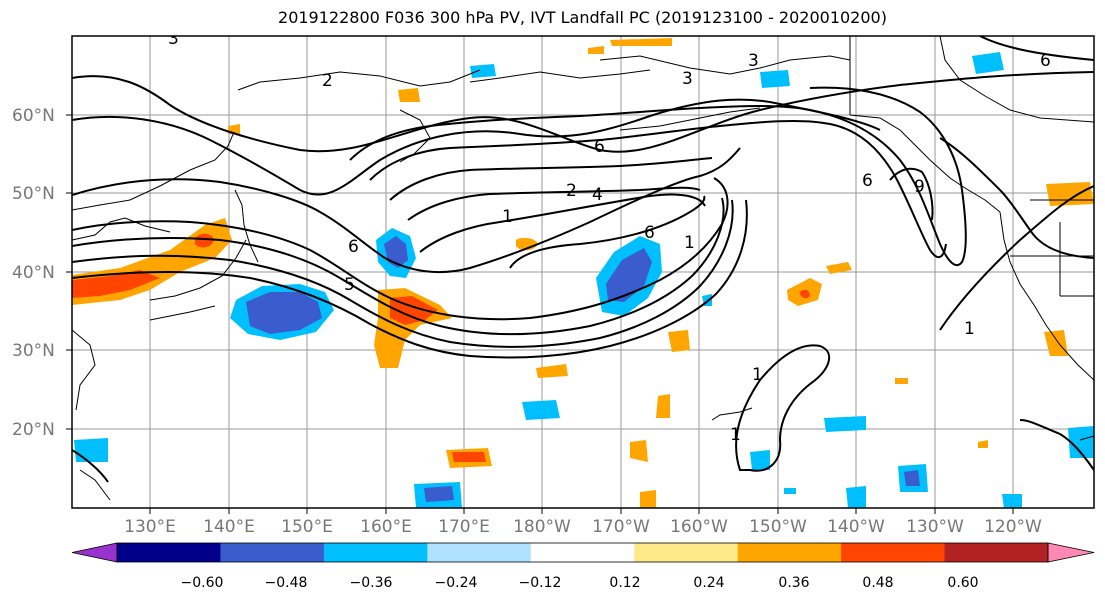 This screenshot has width=1105, height=601. I want to click on contour-label: 4, so click(597, 195).